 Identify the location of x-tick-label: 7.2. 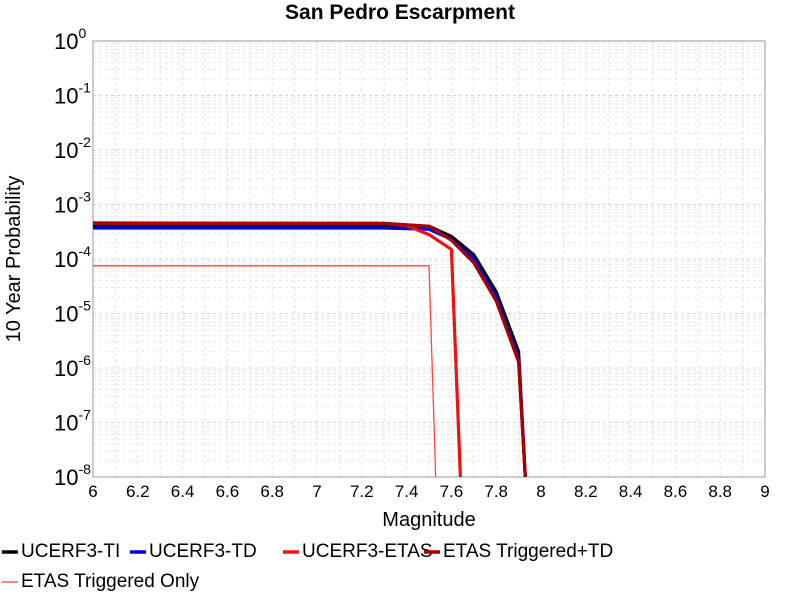
(362, 491).